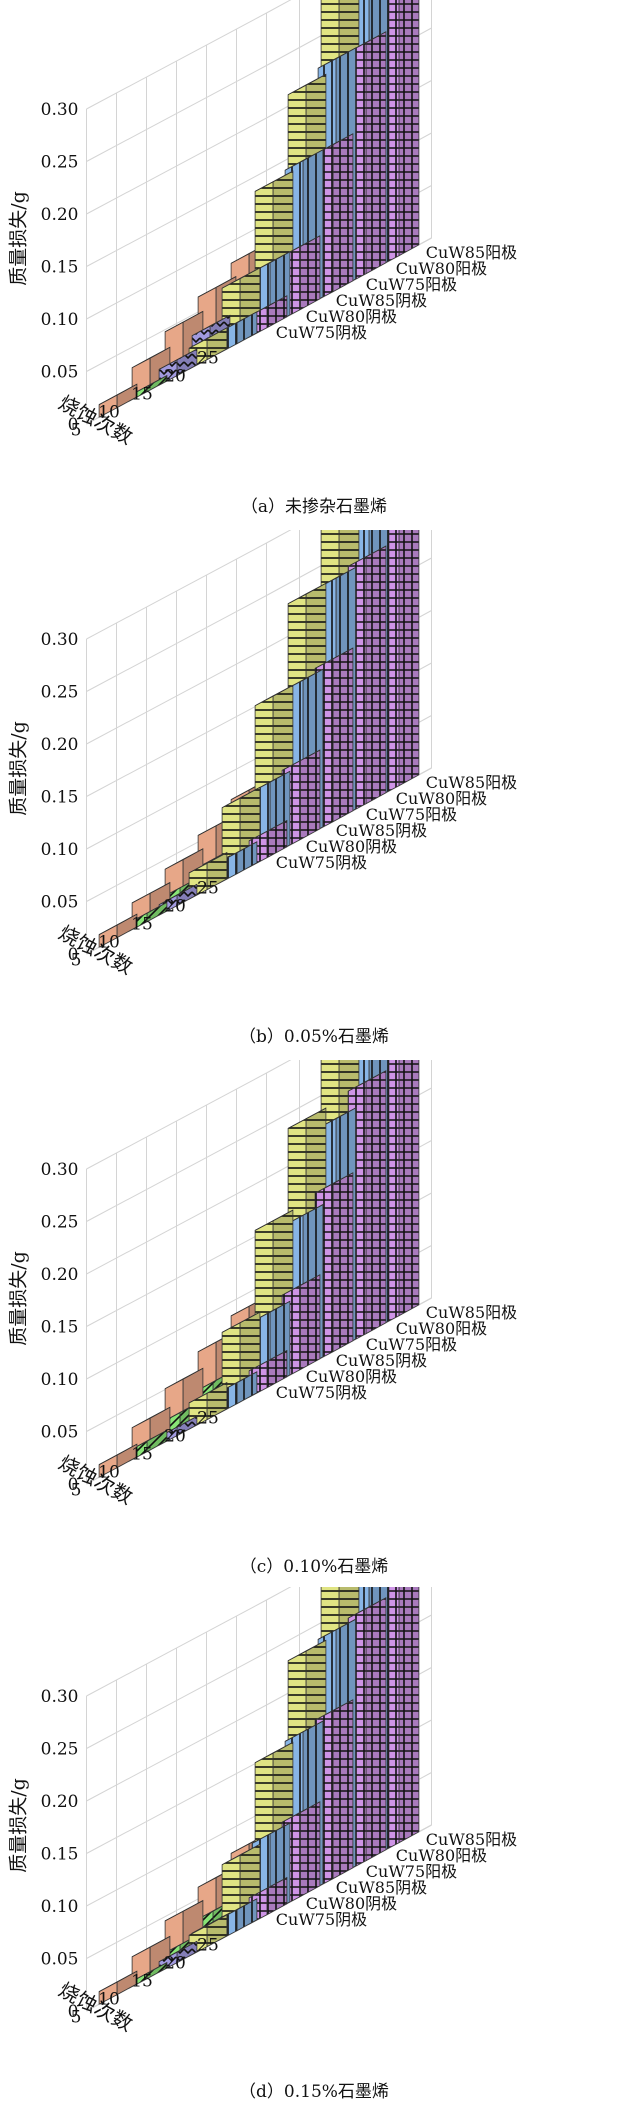 Image resolution: width=628 pixels, height=2107 pixels. Describe the element at coordinates (321, 1392) in the screenshot. I see `series-label: CuW75阴极` at that location.